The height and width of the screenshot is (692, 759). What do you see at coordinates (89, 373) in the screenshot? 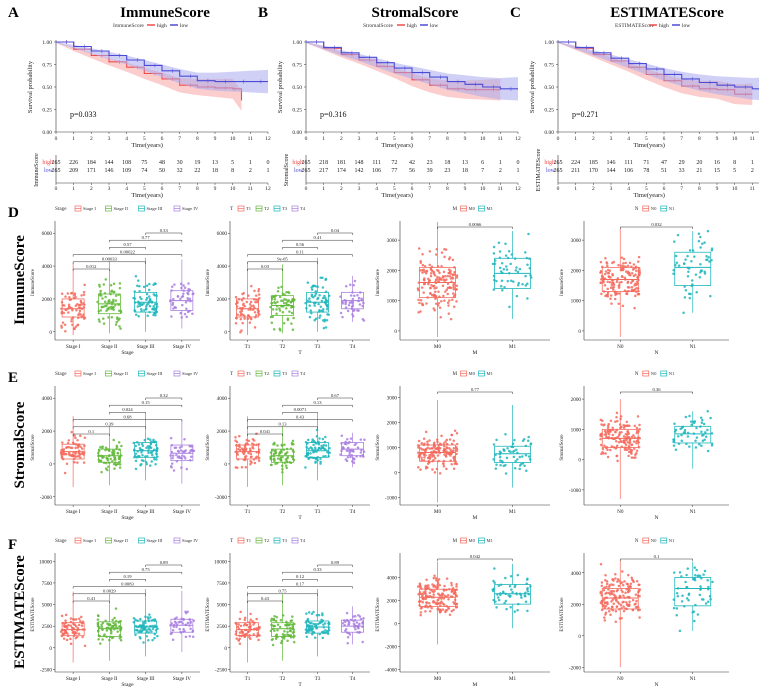
I see `legend-label: Stage I` at bounding box center [89, 373].